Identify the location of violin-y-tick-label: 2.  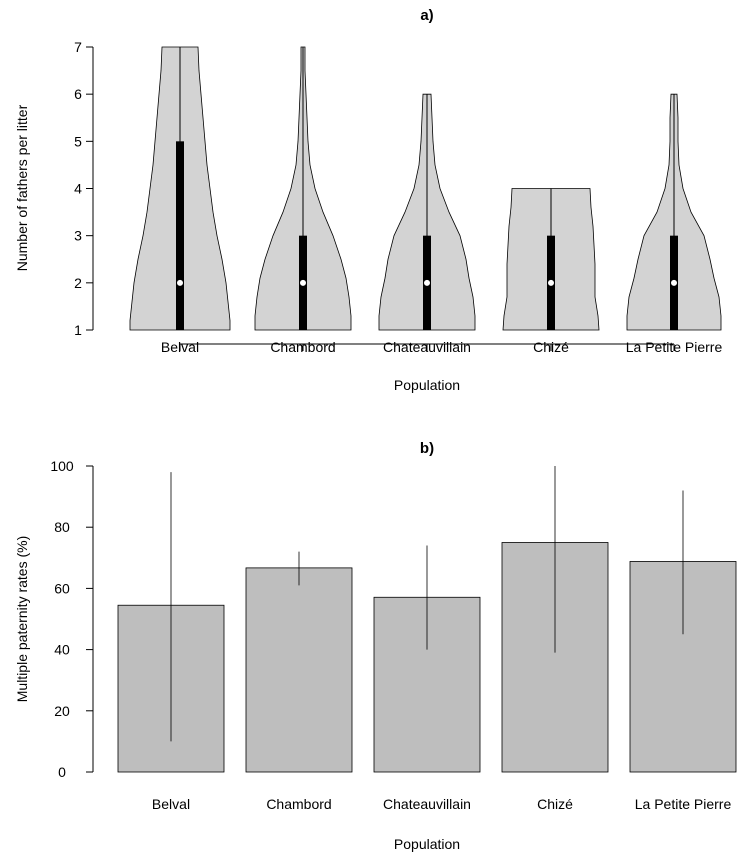
(78, 283).